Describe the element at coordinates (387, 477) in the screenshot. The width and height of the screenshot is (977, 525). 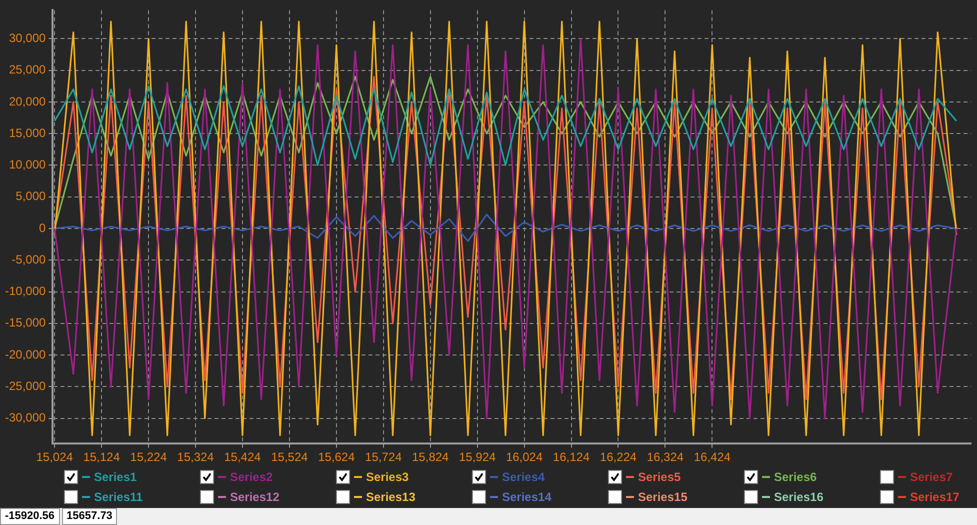
I see `legend-label: Series3` at that location.